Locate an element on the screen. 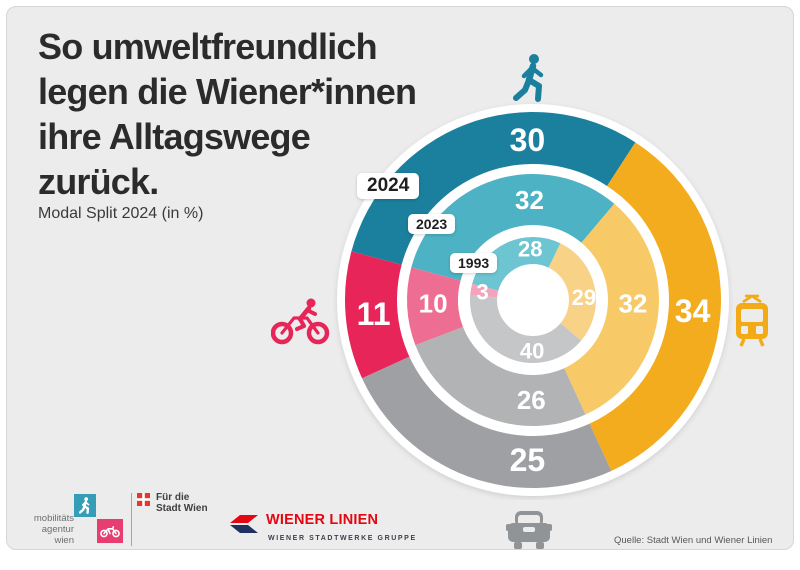 This screenshot has width=800, height=570. car-icon is located at coordinates (529, 532).